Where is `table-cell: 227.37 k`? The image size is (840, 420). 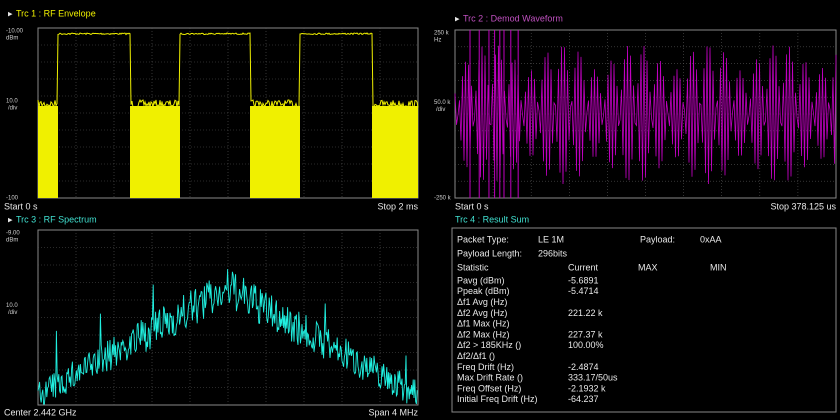
table-cell: 227.37 k is located at coordinates (585, 334).